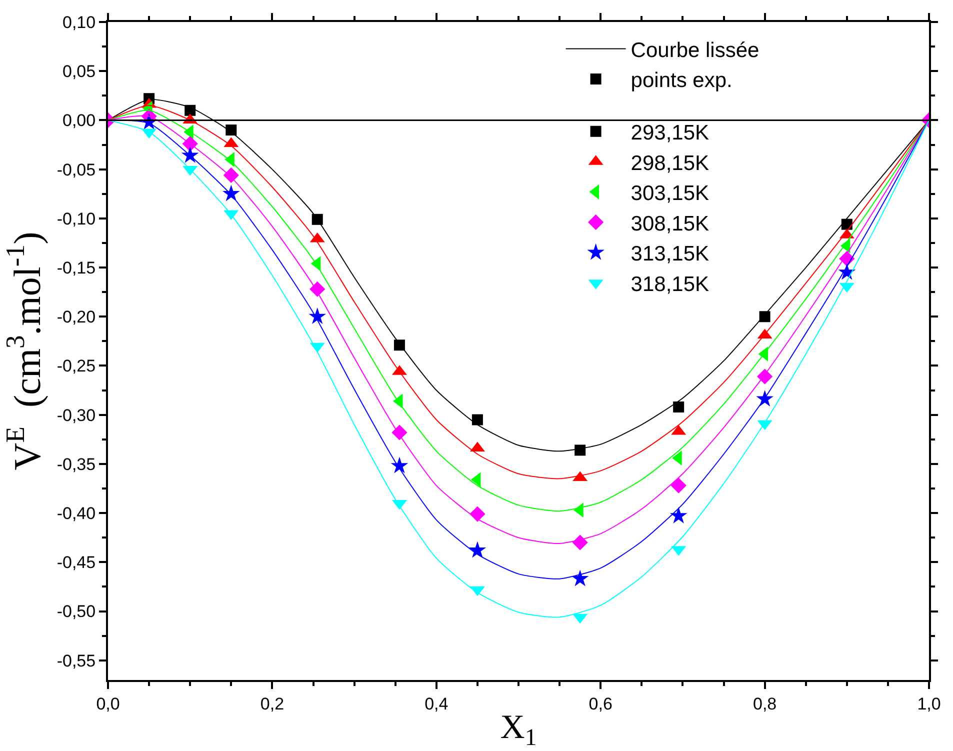  What do you see at coordinates (436, 704) in the screenshot?
I see `x-tick-label: 0,4` at bounding box center [436, 704].